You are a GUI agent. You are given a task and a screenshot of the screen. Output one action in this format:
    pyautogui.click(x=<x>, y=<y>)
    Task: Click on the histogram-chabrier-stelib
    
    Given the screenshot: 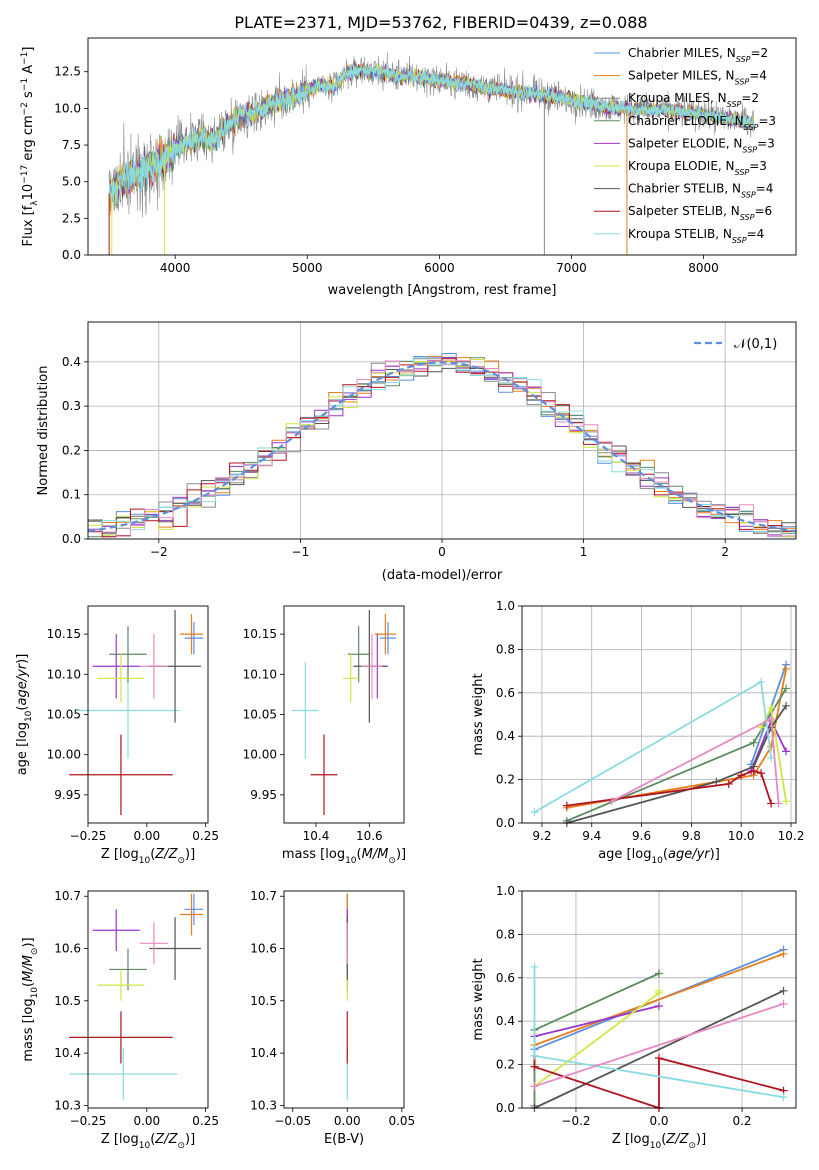 What is the action you would take?
    pyautogui.click(x=442, y=447)
    